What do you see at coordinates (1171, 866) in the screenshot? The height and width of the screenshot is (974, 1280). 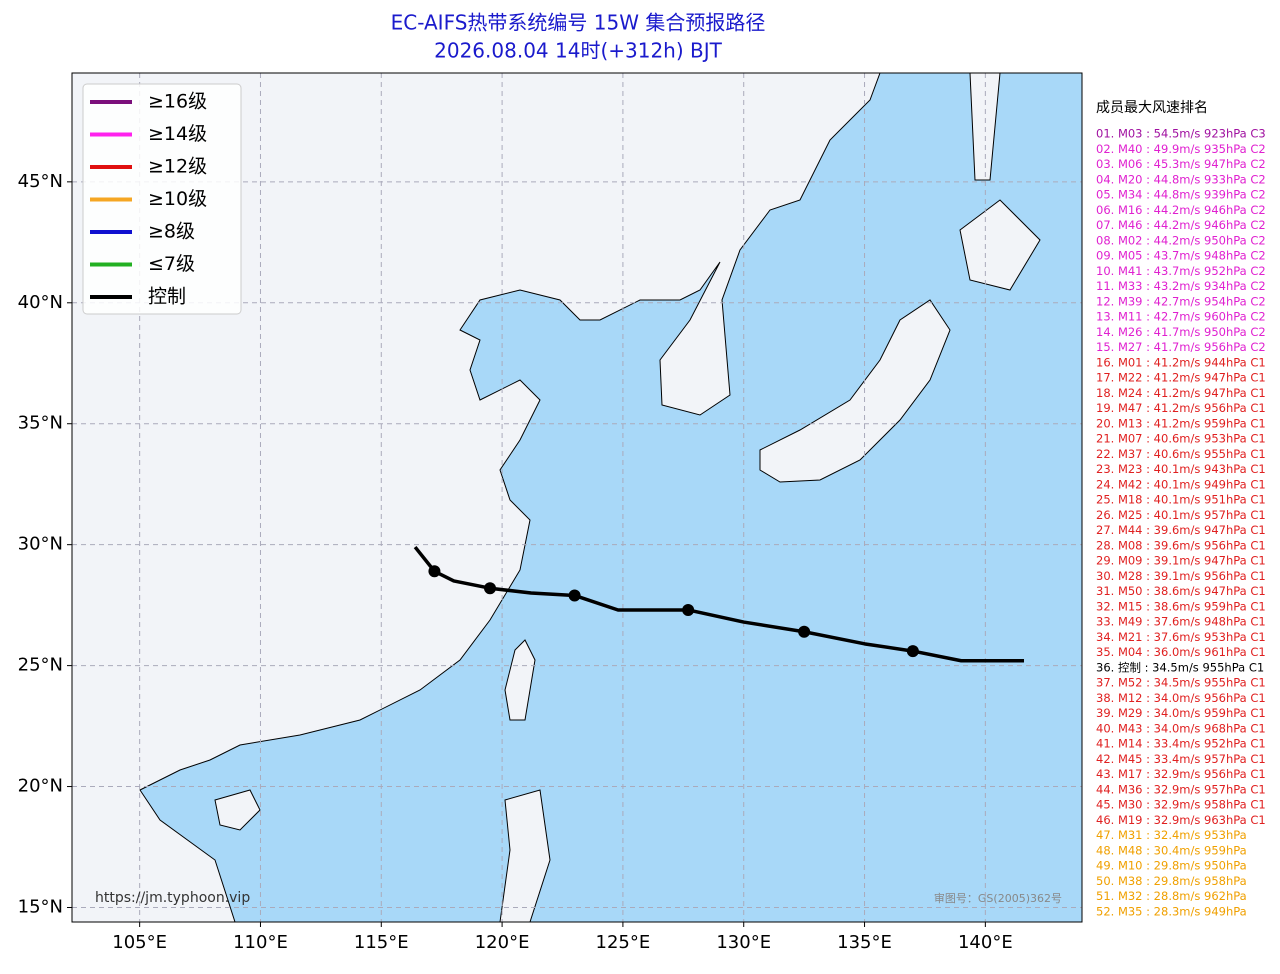 I see `ranking-entry: 49. M10 : 29.8m/s 950hPa` at bounding box center [1171, 866].